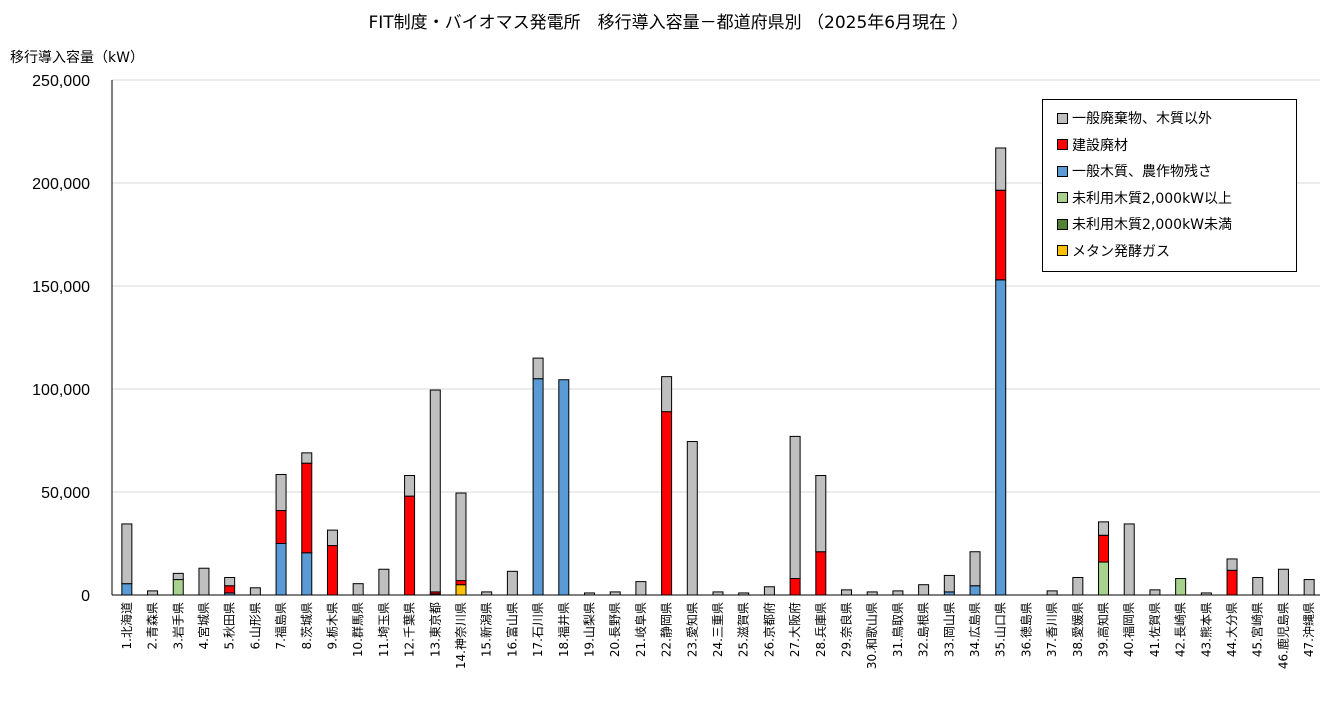 Image resolution: width=1337 pixels, height=712 pixels. Describe the element at coordinates (718, 629) in the screenshot. I see `x-tick-label: 24.三重県` at that location.